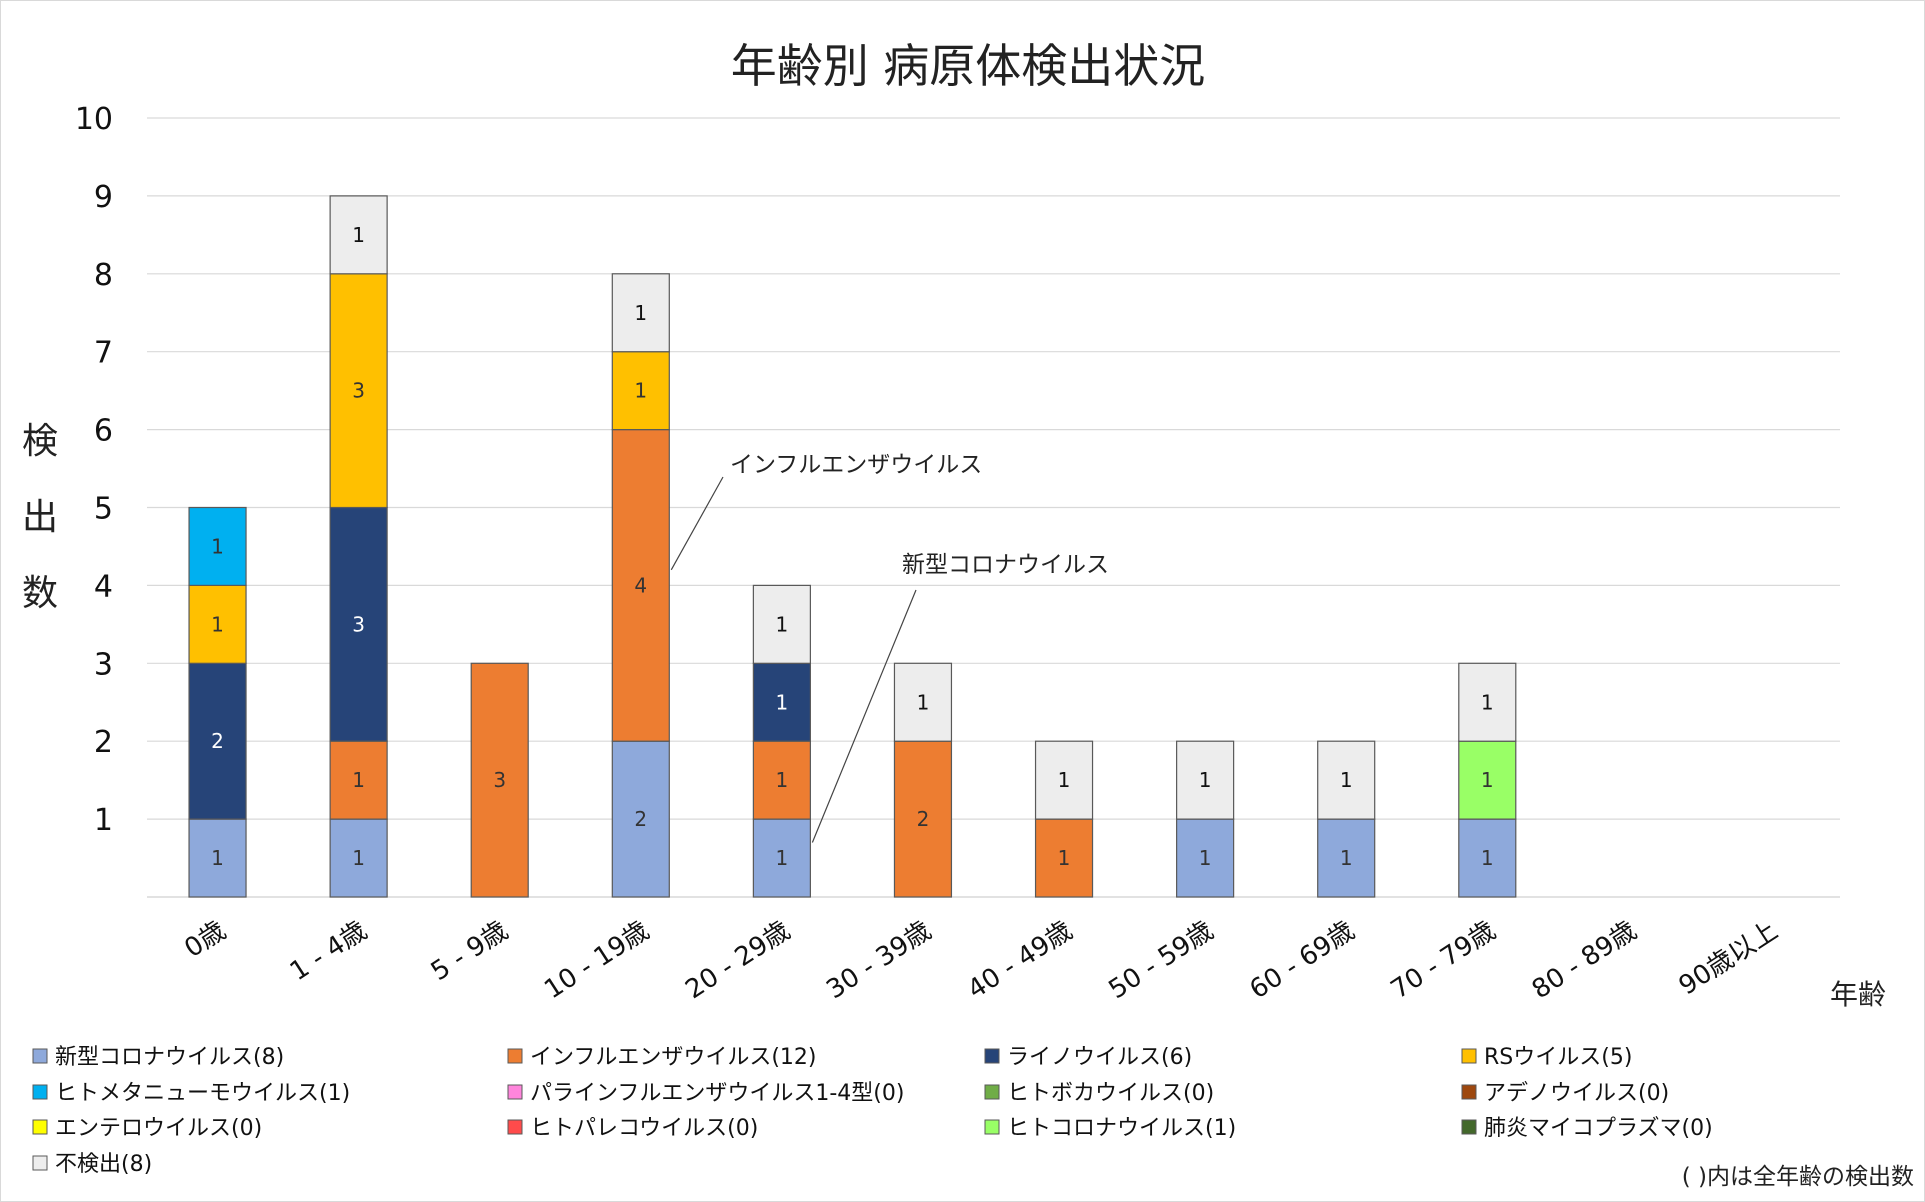 This screenshot has width=1925, height=1202. Describe the element at coordinates (632, 1128) in the screenshot. I see `legend-item: ヒトパレコウイルス(0)` at that location.